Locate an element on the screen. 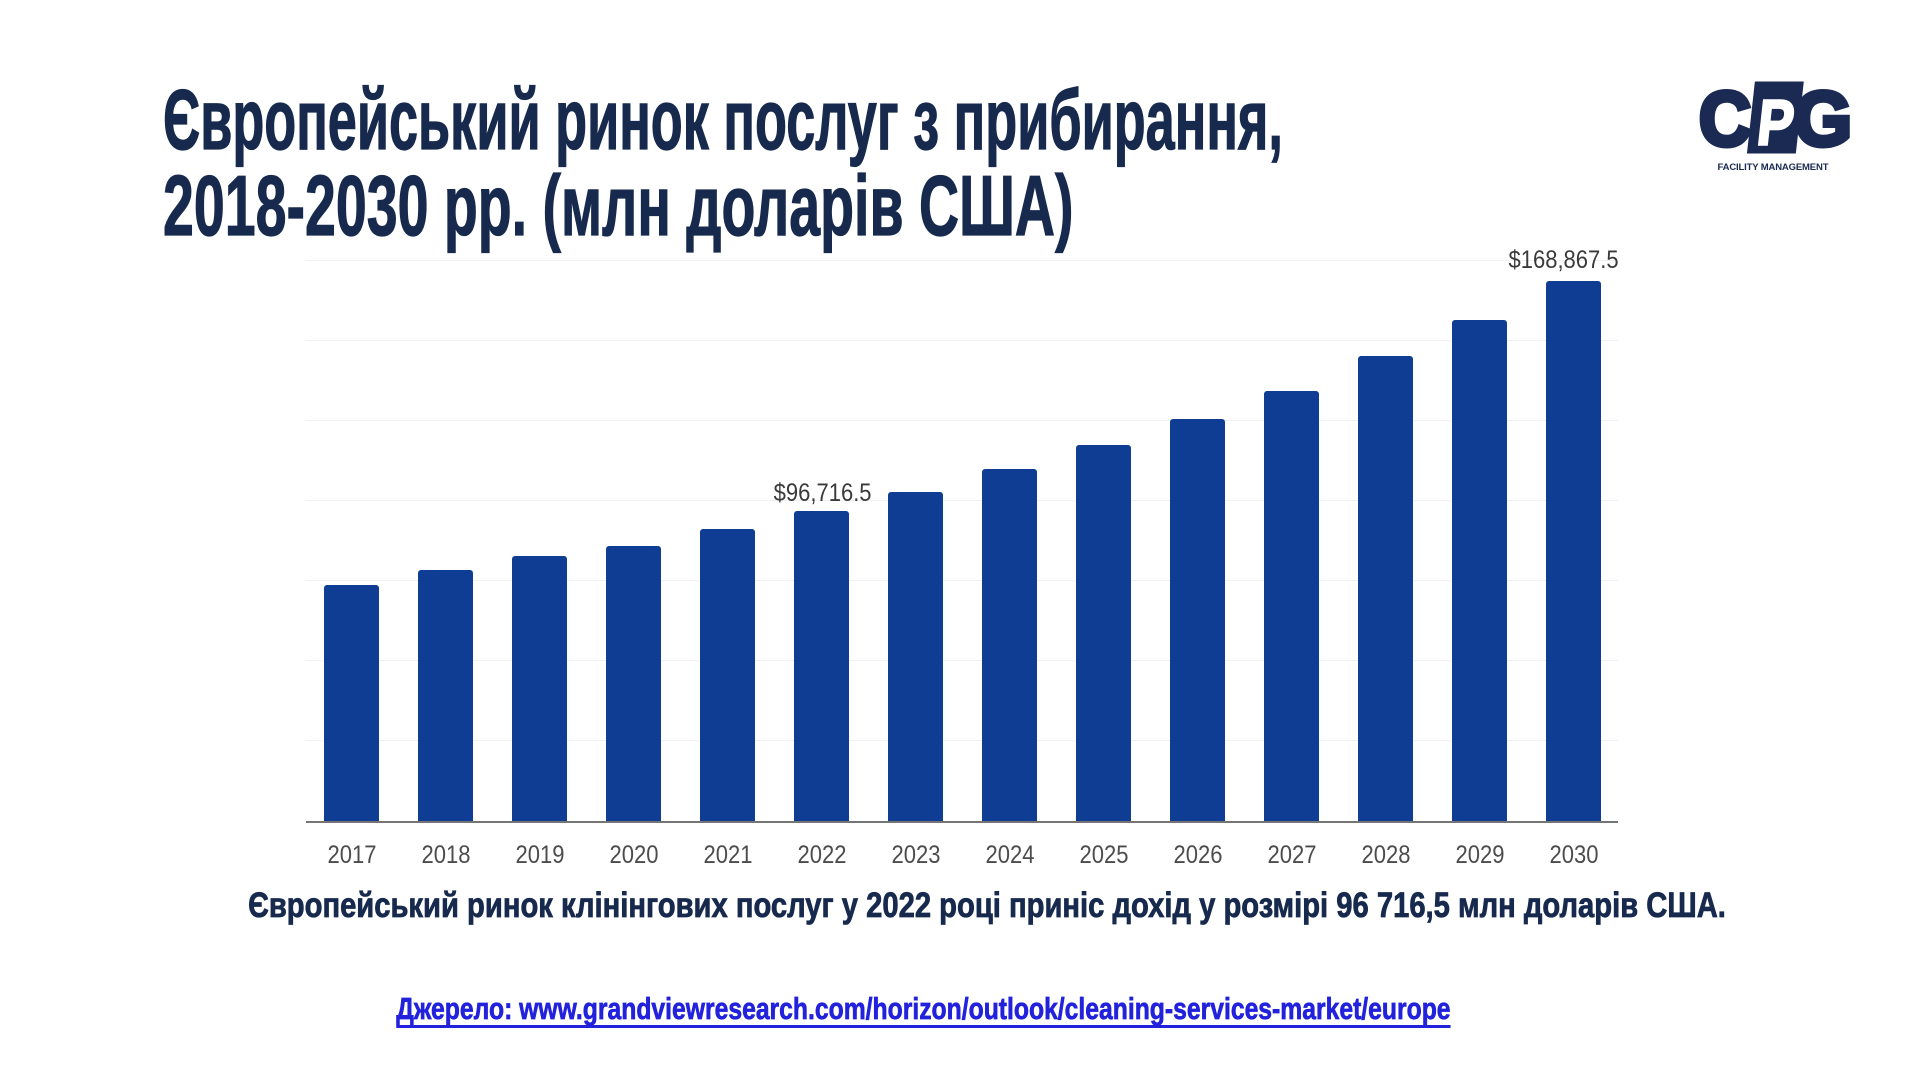  svg-text: C is located at coordinates (1725, 120).